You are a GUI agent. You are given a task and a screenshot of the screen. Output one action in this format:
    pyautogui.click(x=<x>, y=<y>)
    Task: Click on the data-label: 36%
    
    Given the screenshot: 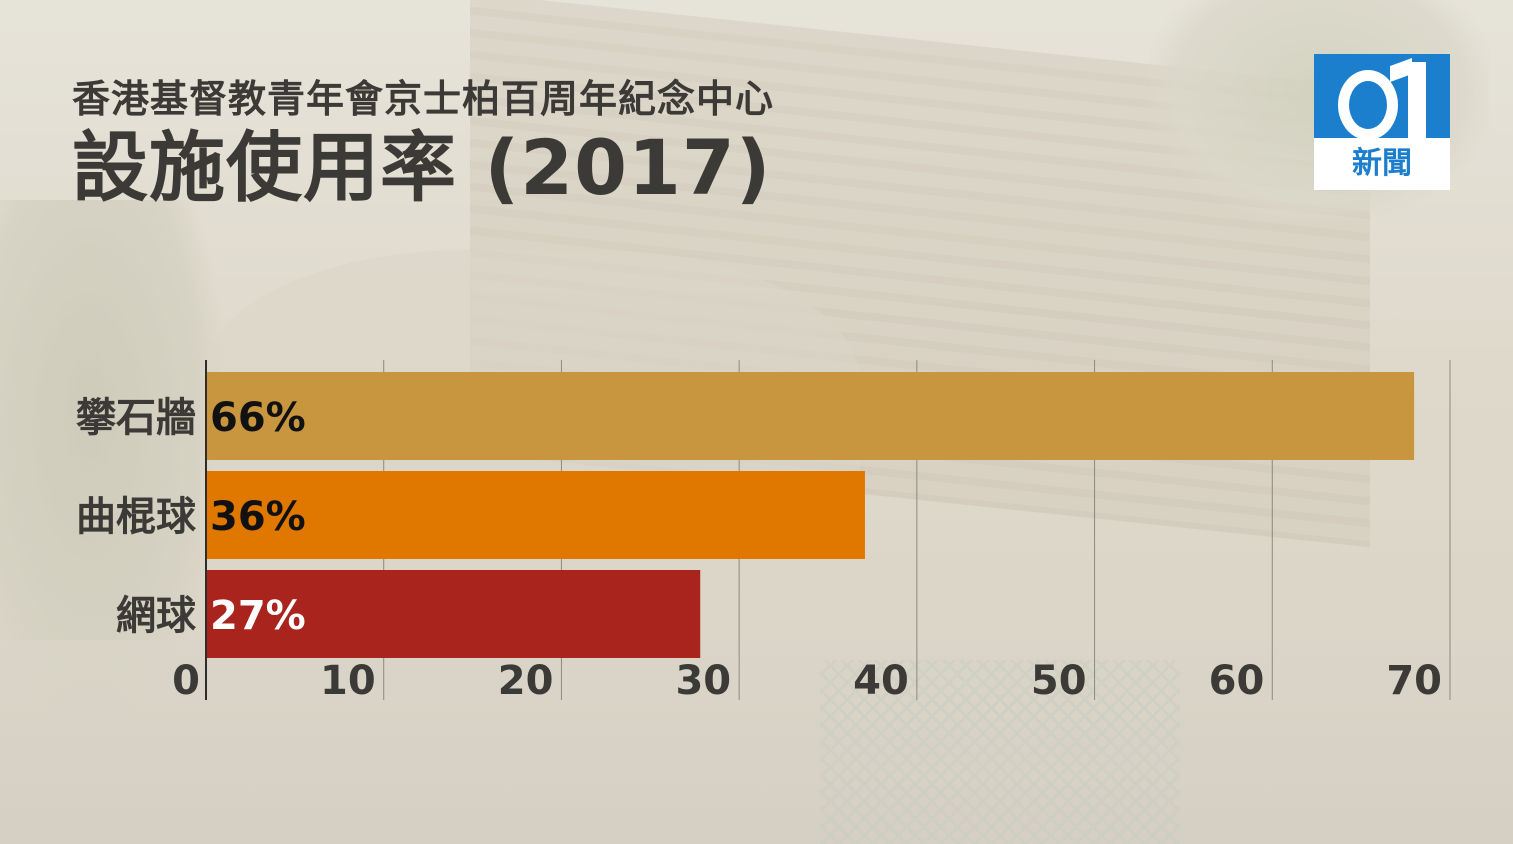 What is the action you would take?
    pyautogui.click(x=258, y=517)
    